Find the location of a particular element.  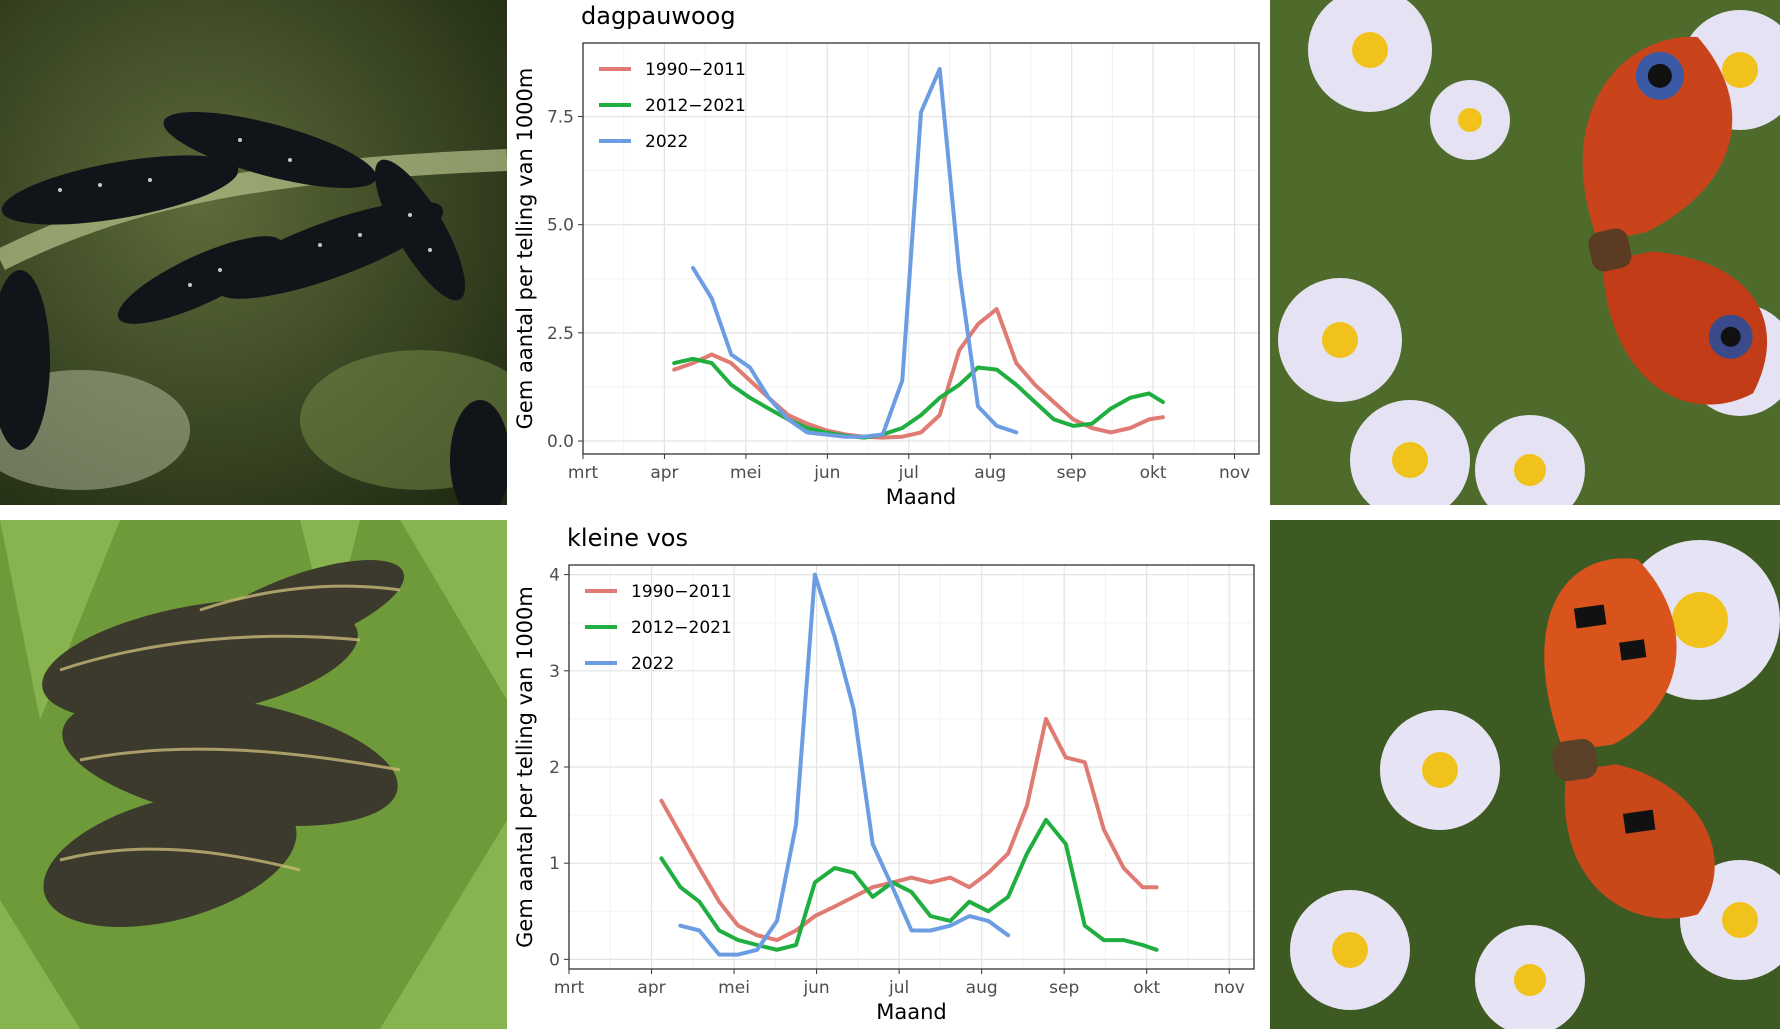

y-tick-label: 2.5 is located at coordinates (560, 334).